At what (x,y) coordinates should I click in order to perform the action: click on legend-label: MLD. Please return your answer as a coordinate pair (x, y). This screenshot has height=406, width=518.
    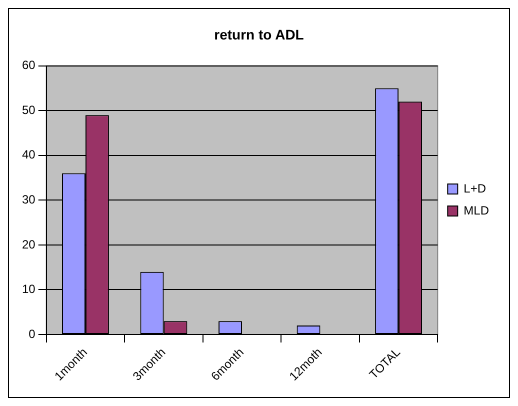
    Looking at the image, I should click on (477, 210).